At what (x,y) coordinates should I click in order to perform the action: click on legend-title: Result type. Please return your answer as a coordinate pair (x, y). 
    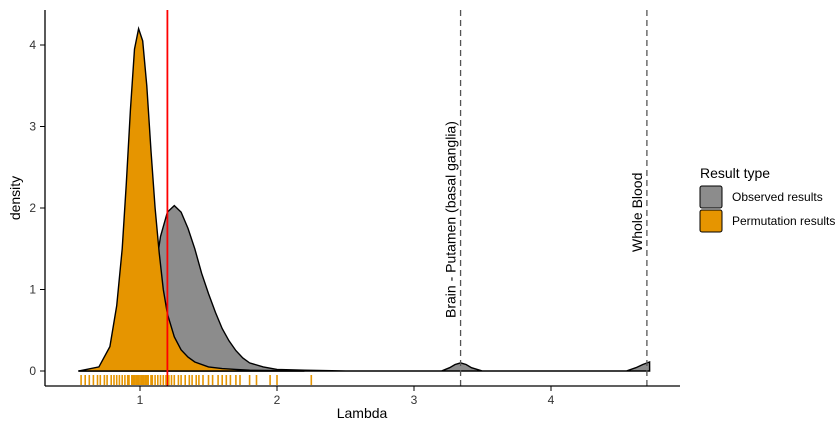
    Looking at the image, I should click on (735, 173).